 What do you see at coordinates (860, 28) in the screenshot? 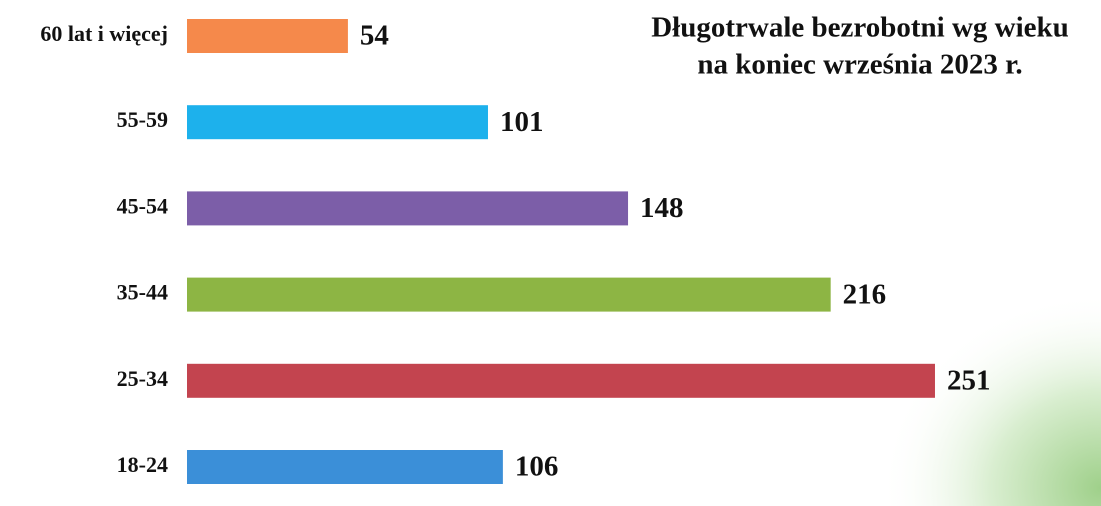
I see `chart-title: Długotrwale bezrobotni wg wieku` at bounding box center [860, 28].